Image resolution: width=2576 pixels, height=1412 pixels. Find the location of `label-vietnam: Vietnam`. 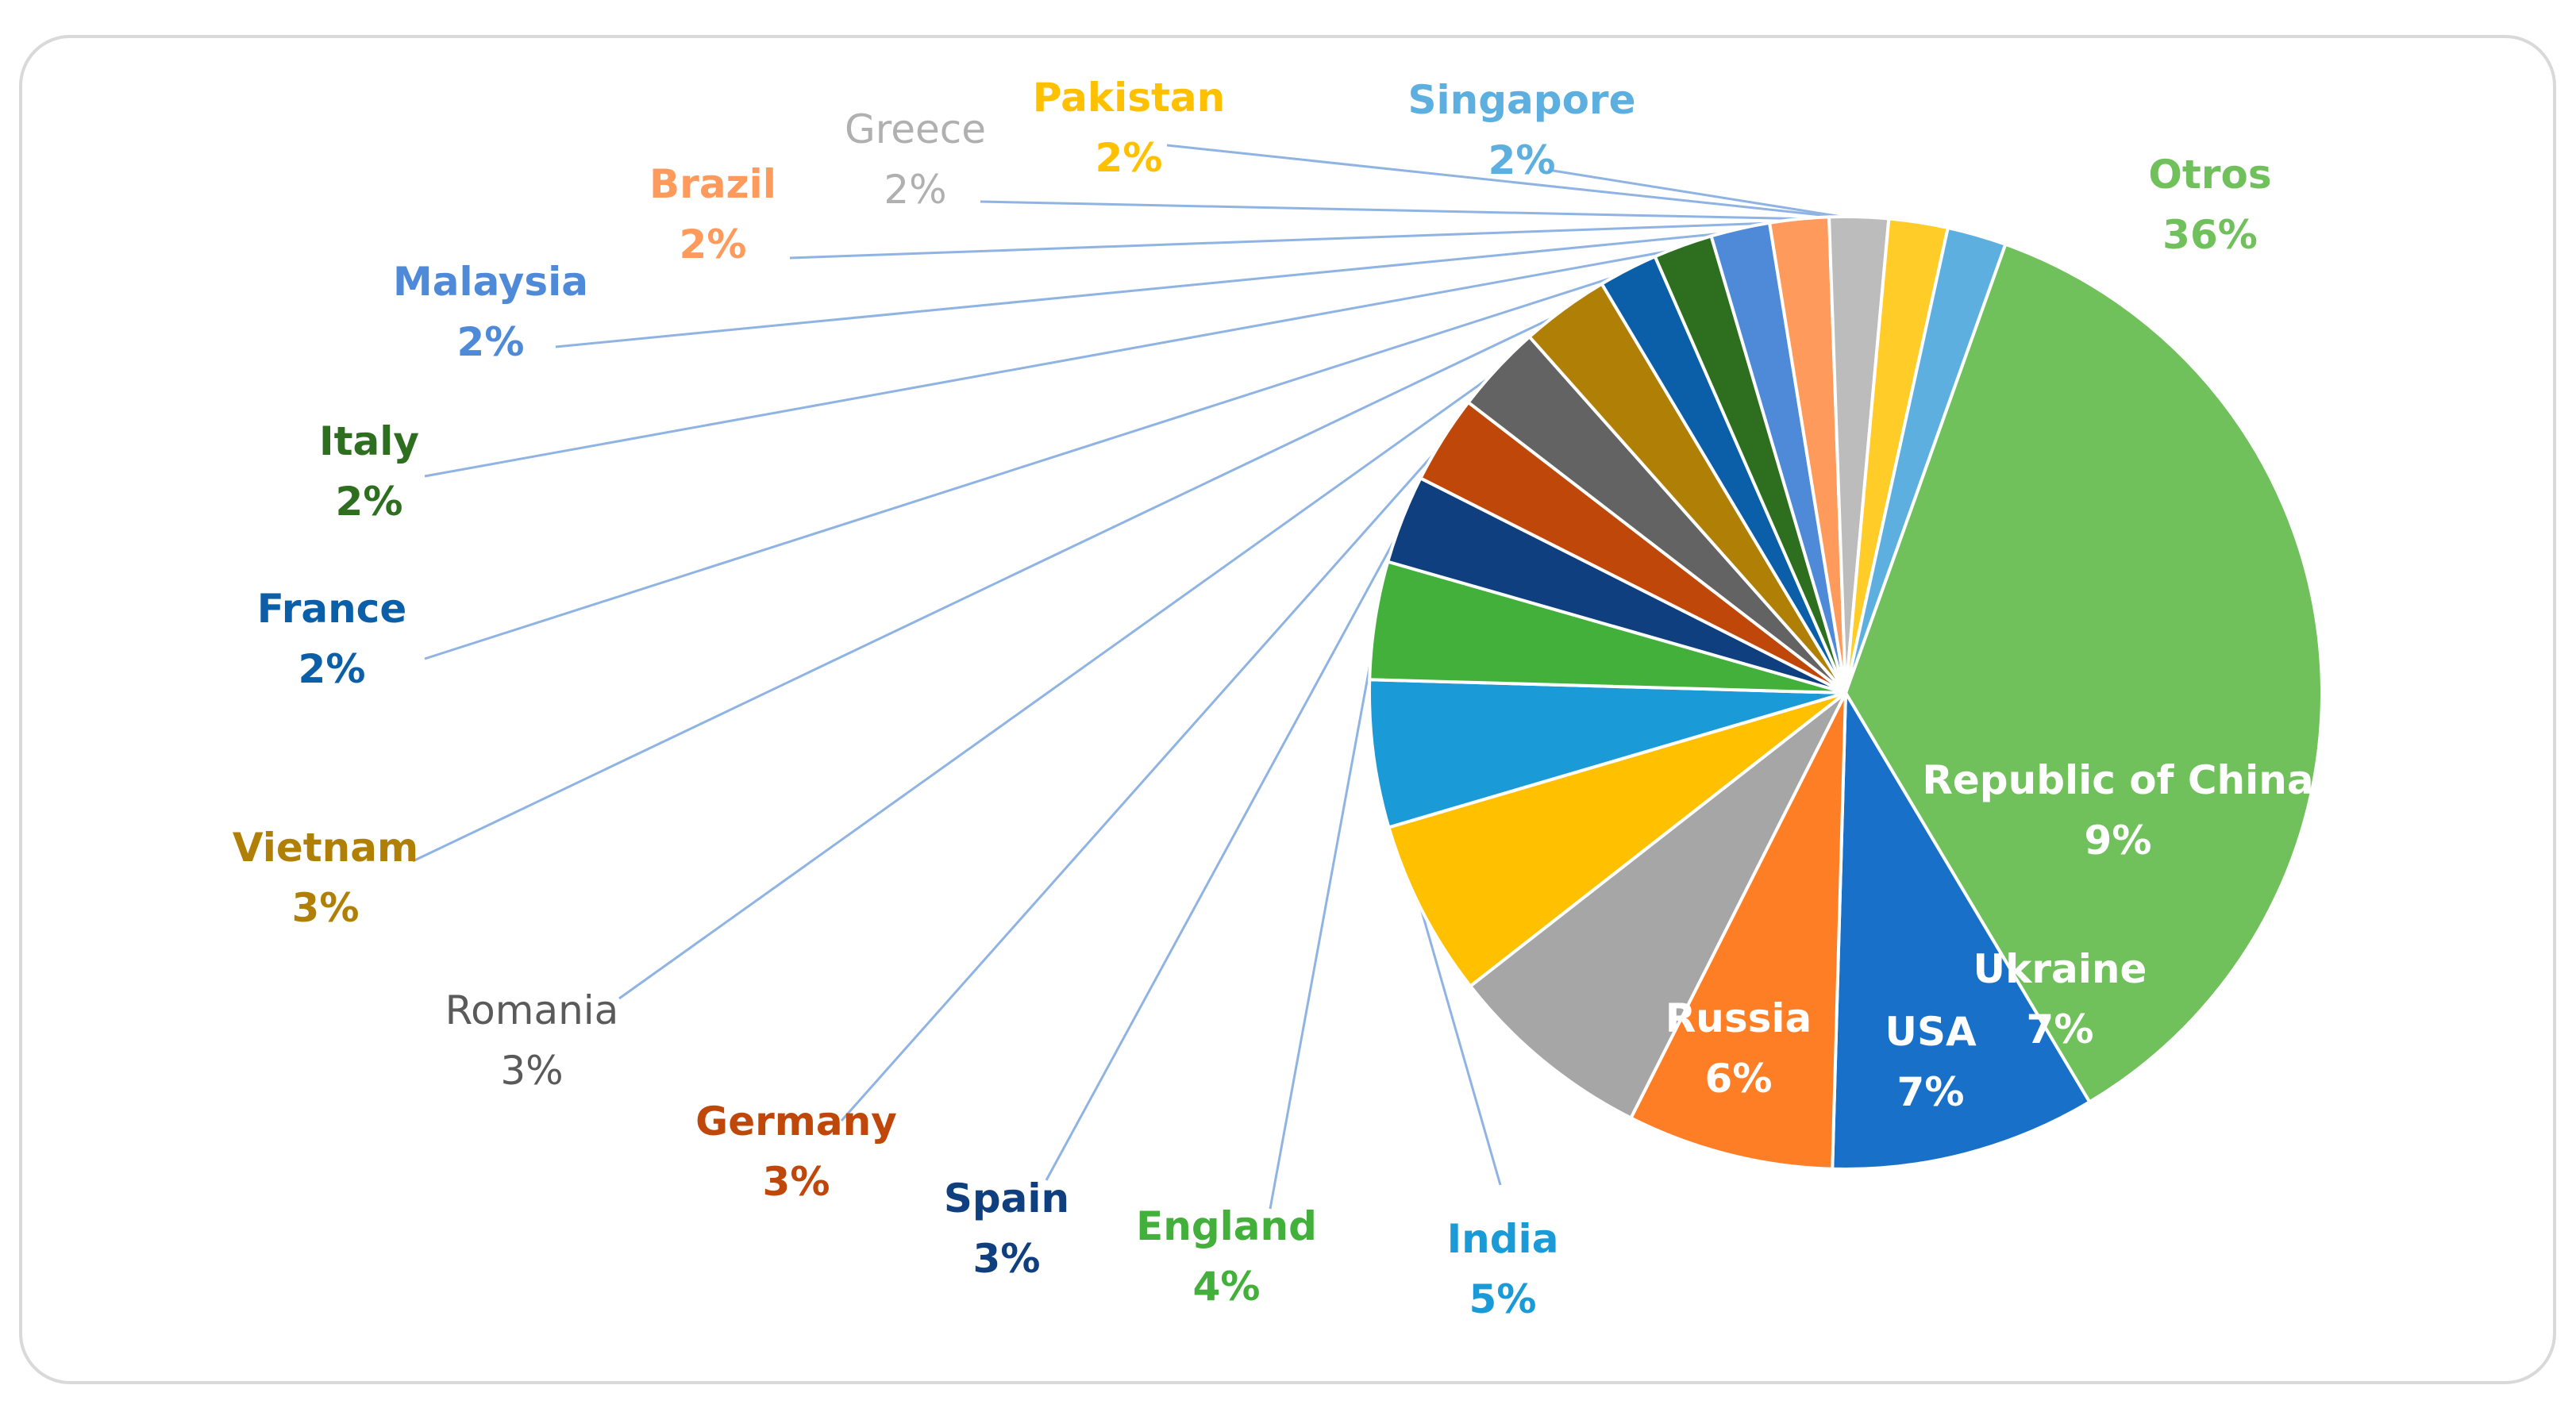

label-vietnam: Vietnam is located at coordinates (325, 848).